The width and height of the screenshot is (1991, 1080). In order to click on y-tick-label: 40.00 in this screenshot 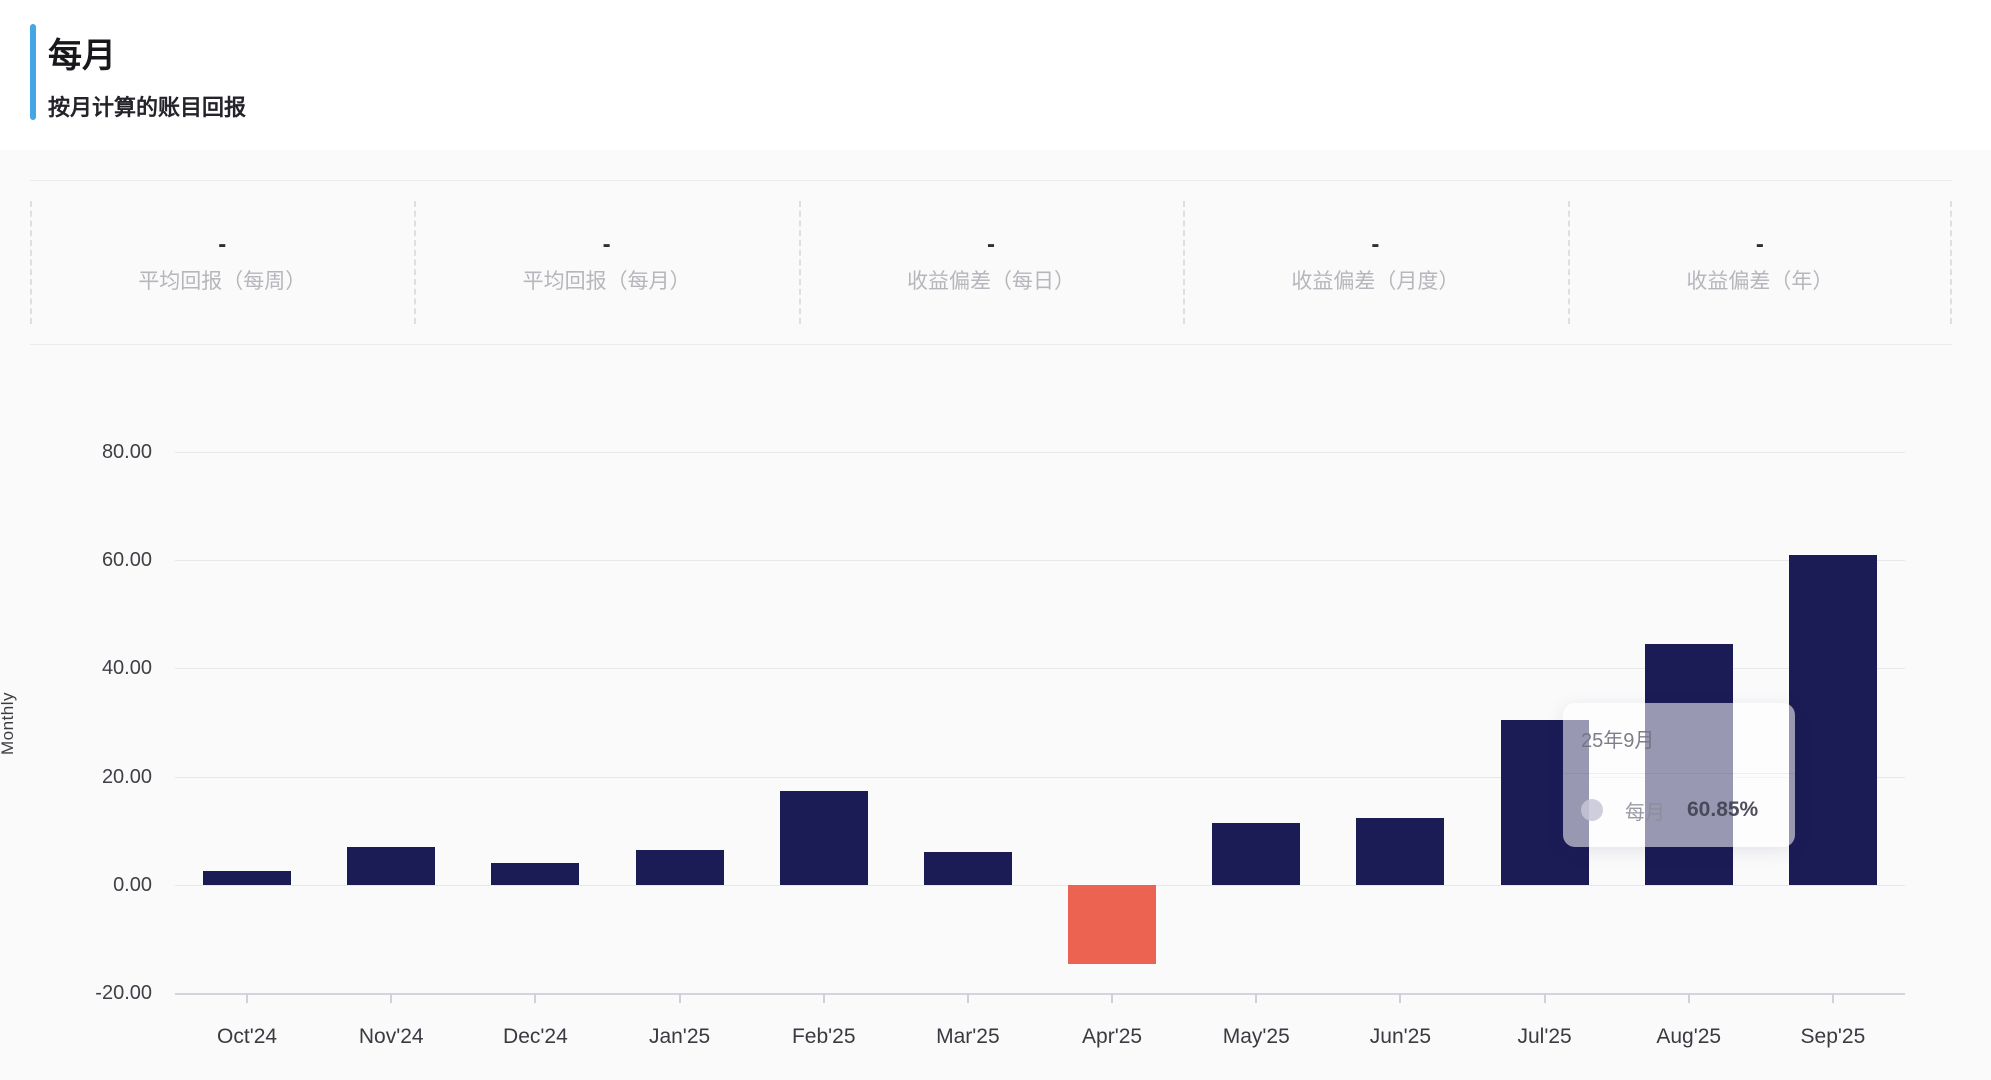, I will do `click(126, 668)`.